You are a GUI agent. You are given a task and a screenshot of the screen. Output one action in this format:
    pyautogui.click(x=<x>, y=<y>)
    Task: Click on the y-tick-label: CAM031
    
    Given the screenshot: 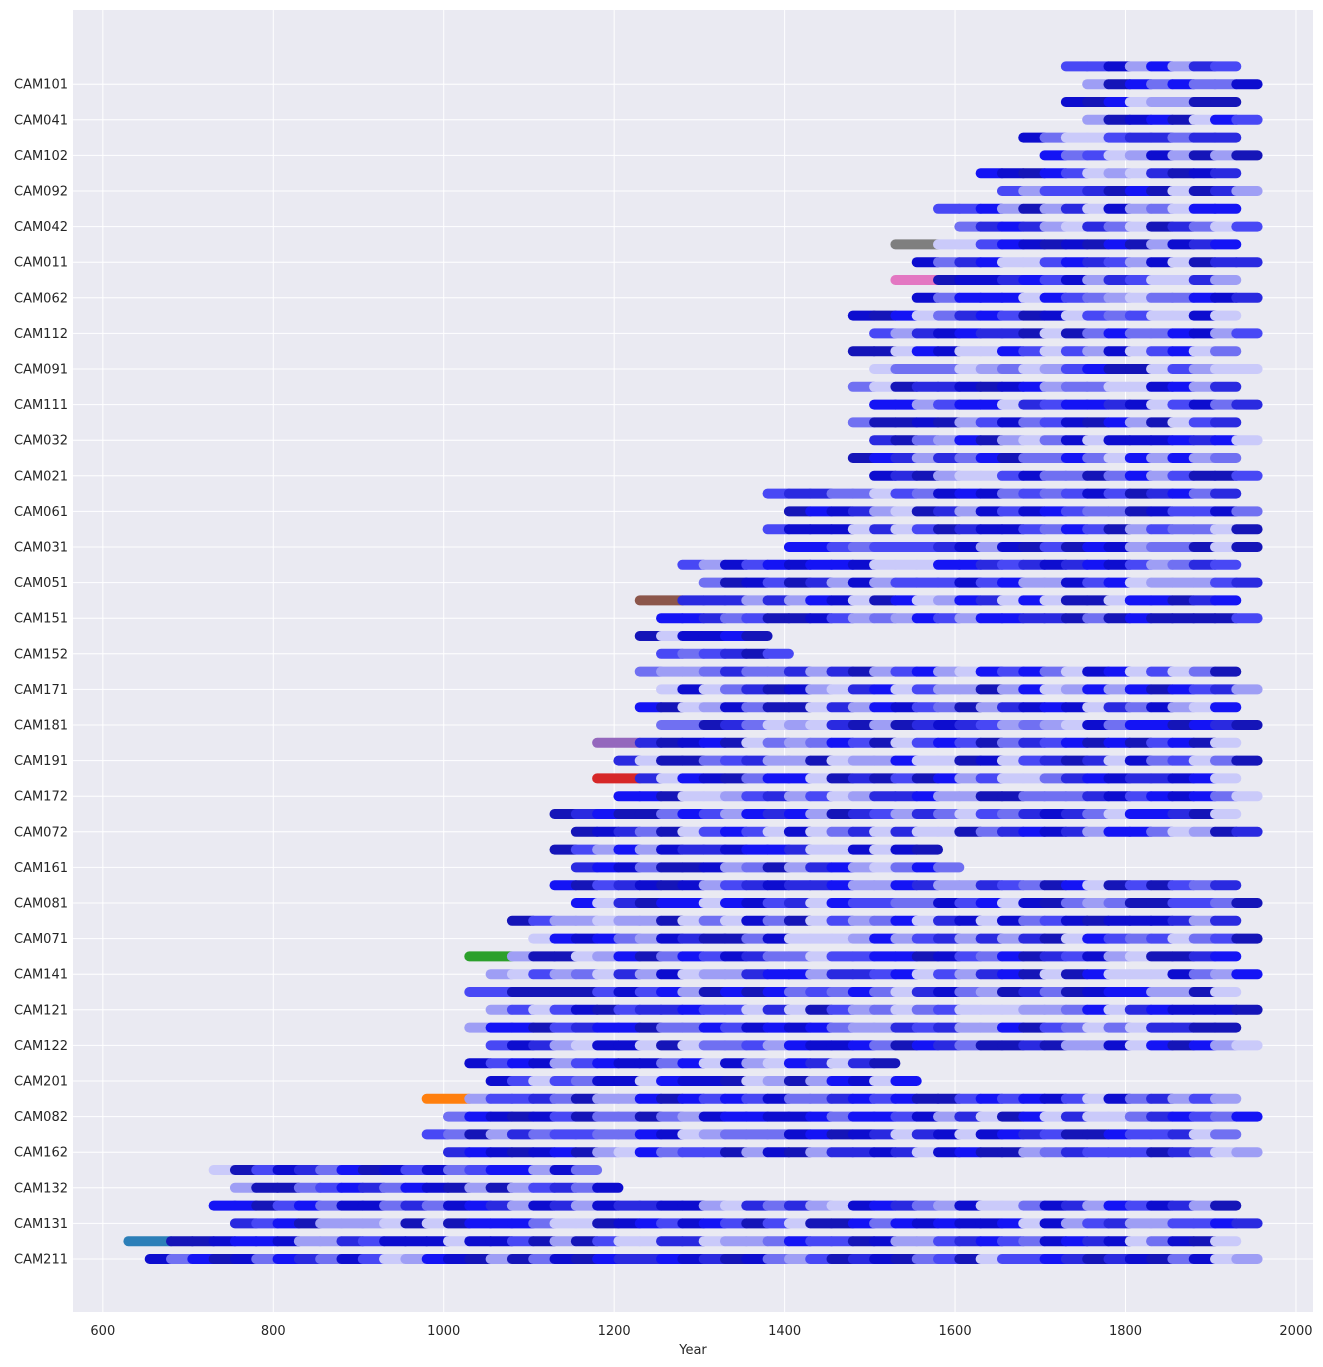 What is the action you would take?
    pyautogui.click(x=41, y=548)
    